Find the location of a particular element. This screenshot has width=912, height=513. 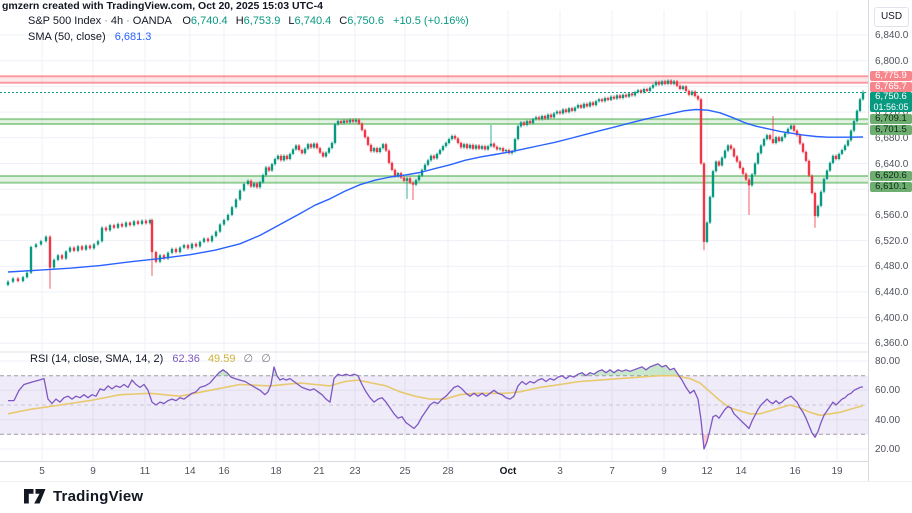

time-tick-label: 12 is located at coordinates (707, 471).